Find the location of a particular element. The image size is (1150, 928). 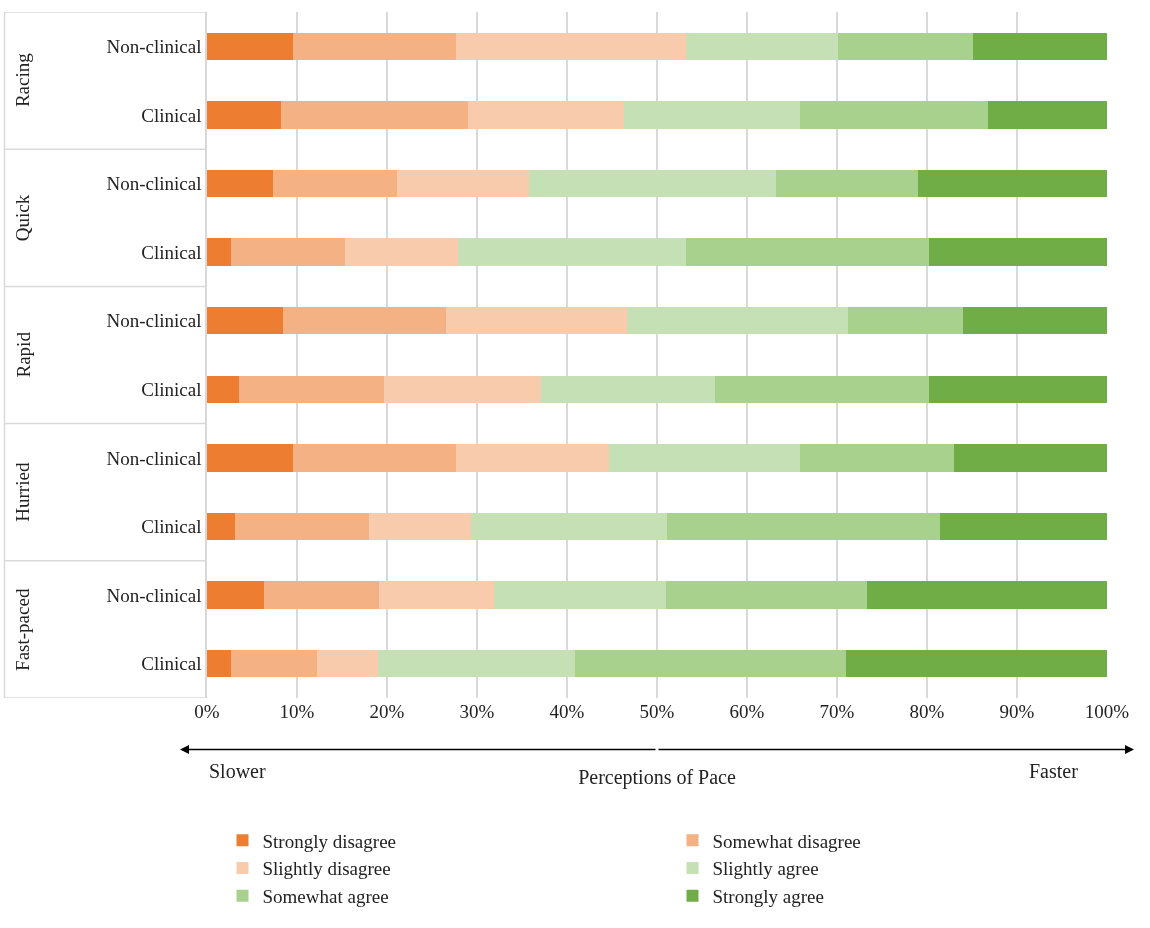

text: Quick is located at coordinates (22, 218).